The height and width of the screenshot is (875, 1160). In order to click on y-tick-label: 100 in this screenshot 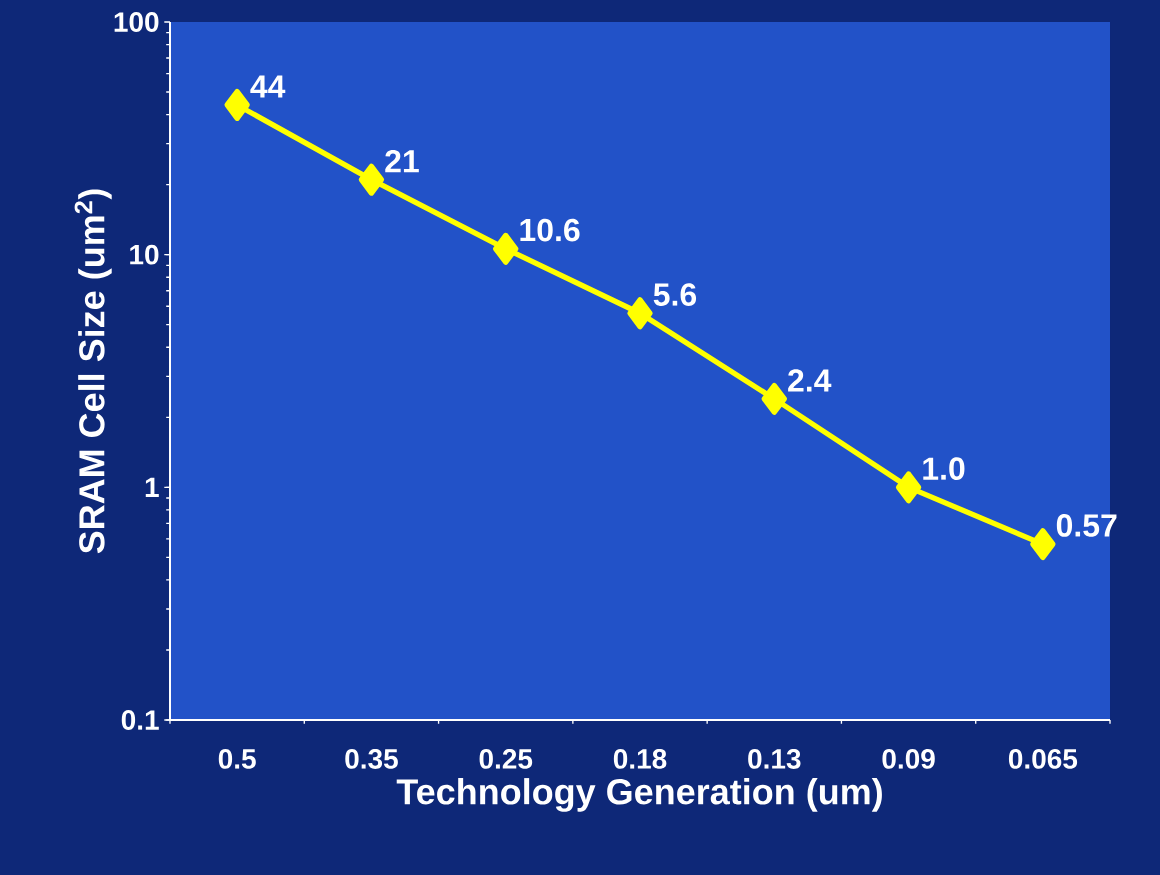, I will do `click(136, 22)`.